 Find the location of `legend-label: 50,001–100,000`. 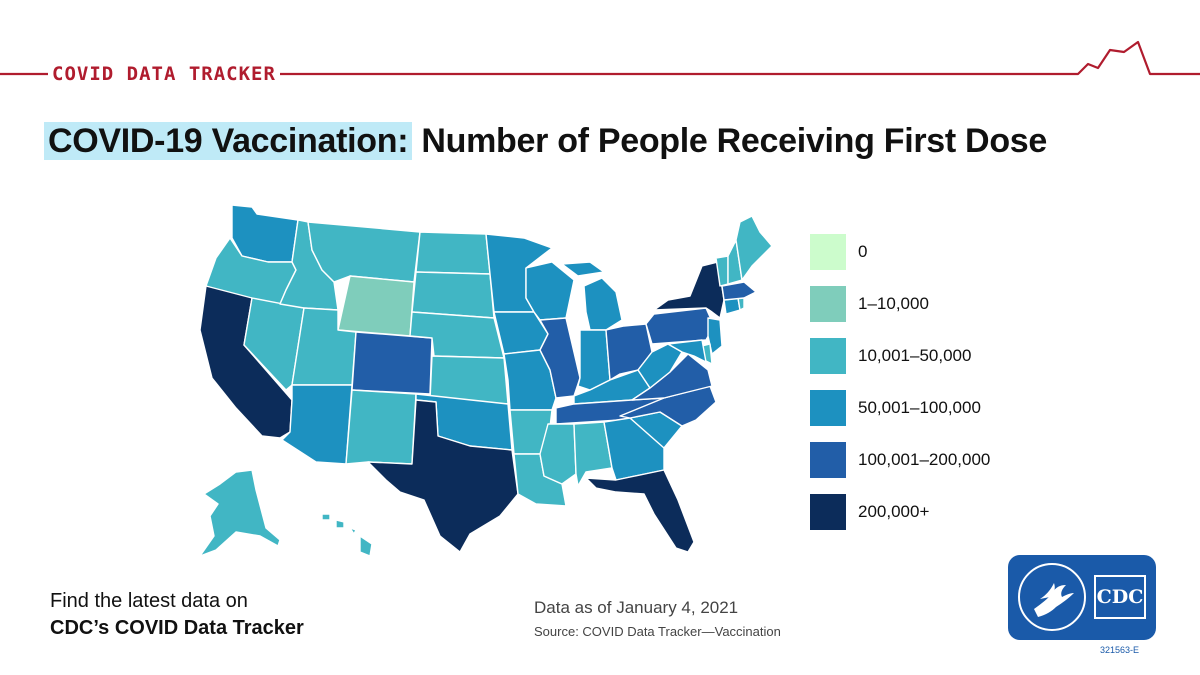

legend-label: 50,001–100,000 is located at coordinates (919, 407).